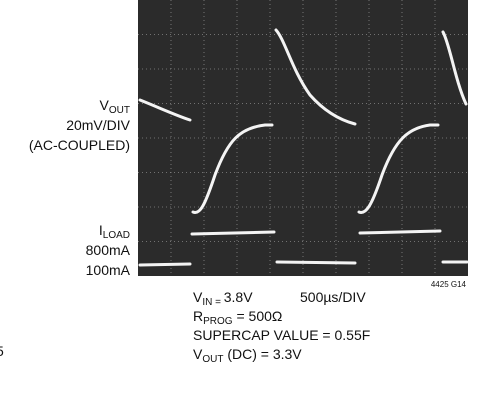 The height and width of the screenshot is (400, 504). I want to click on iload-trace, so click(303, 248).